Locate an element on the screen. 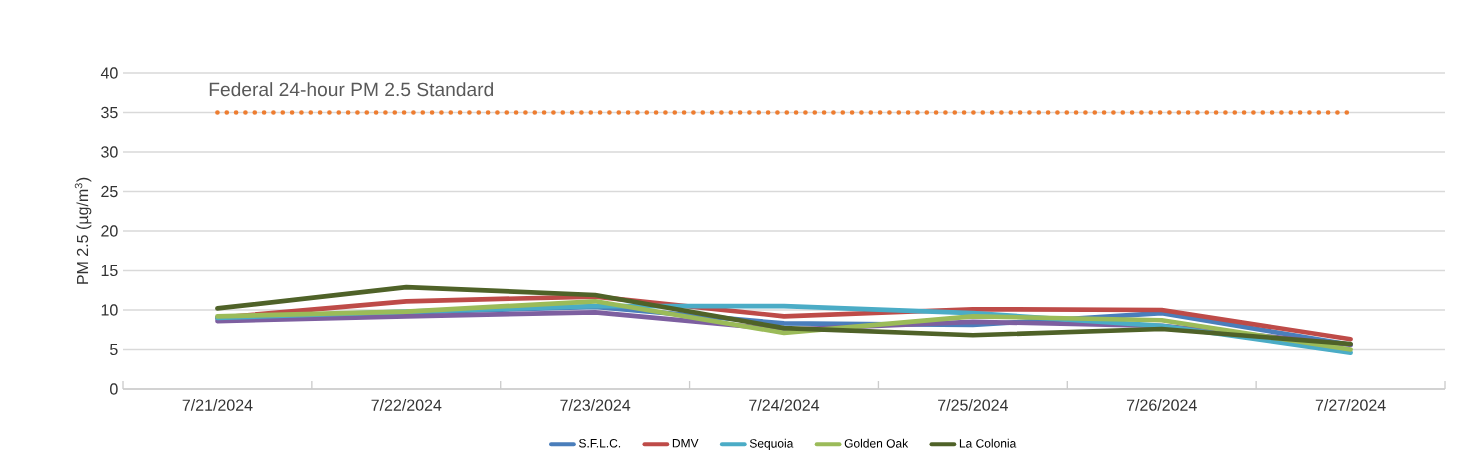 The height and width of the screenshot is (462, 1477). x-tick-label: 7/21/2024 is located at coordinates (217, 405).